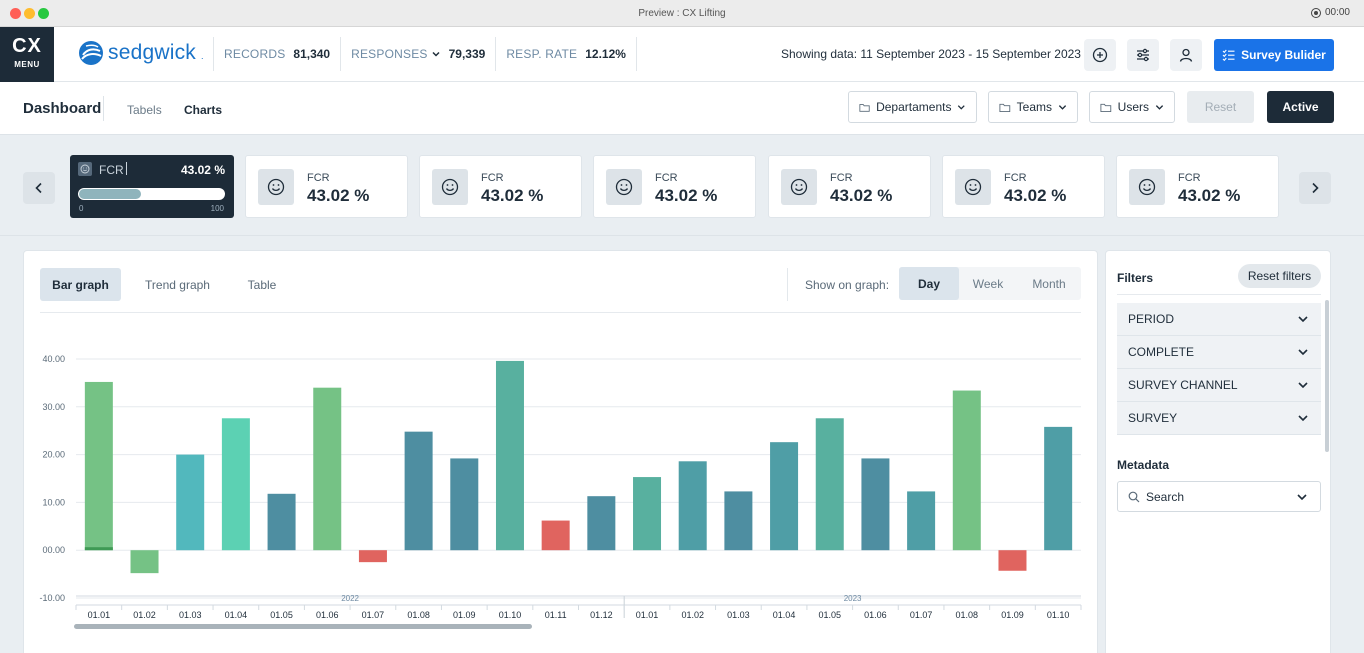 This screenshot has height=653, width=1364. I want to click on period-toggle: Day Week Month, so click(990, 283).